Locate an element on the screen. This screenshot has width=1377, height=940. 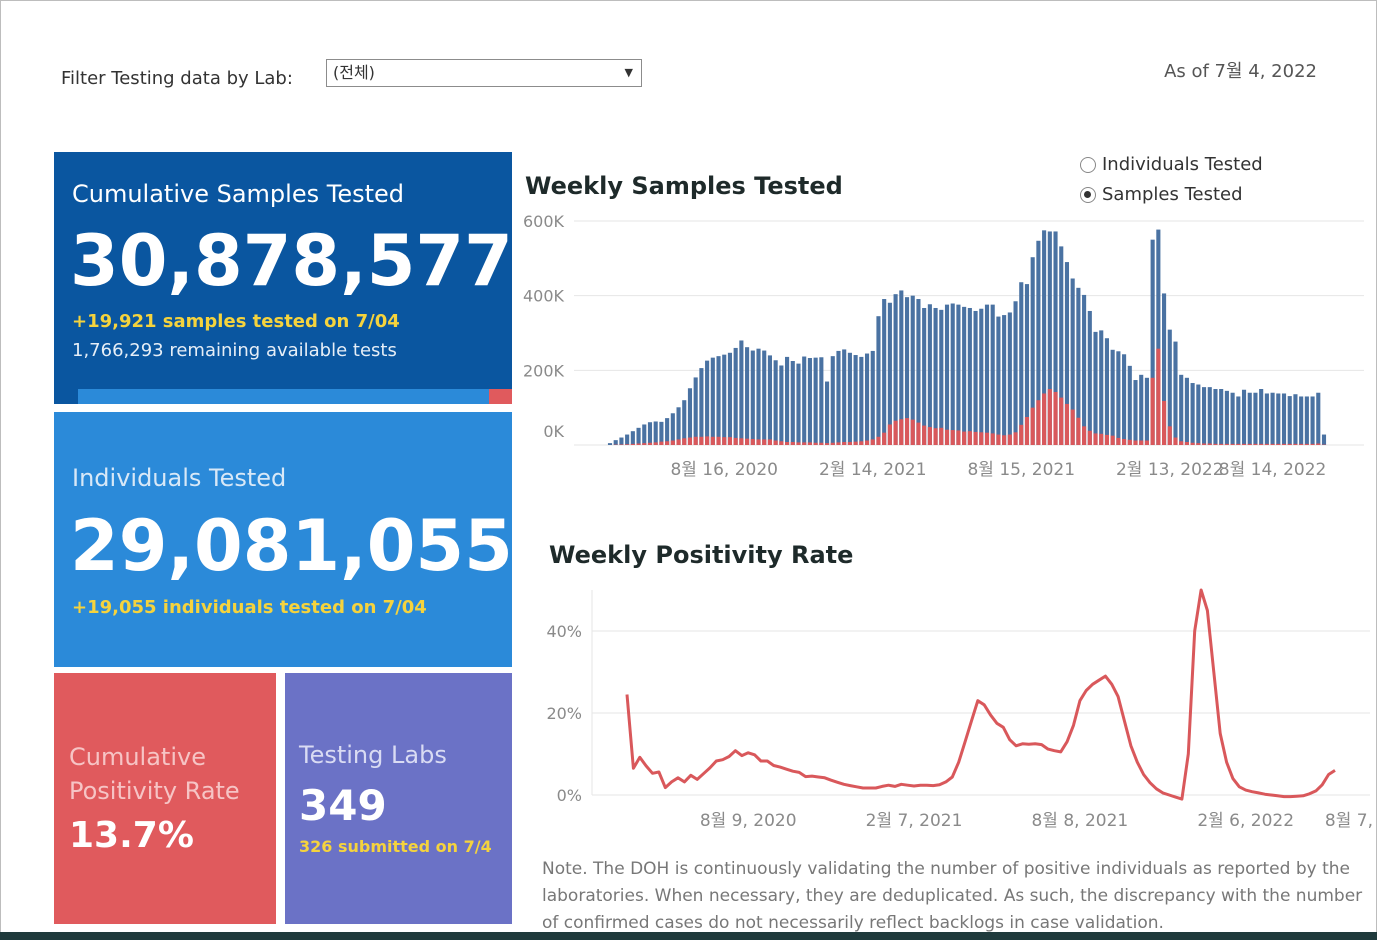
x-tick-label: 8월 14, 2022 is located at coordinates (1273, 470).